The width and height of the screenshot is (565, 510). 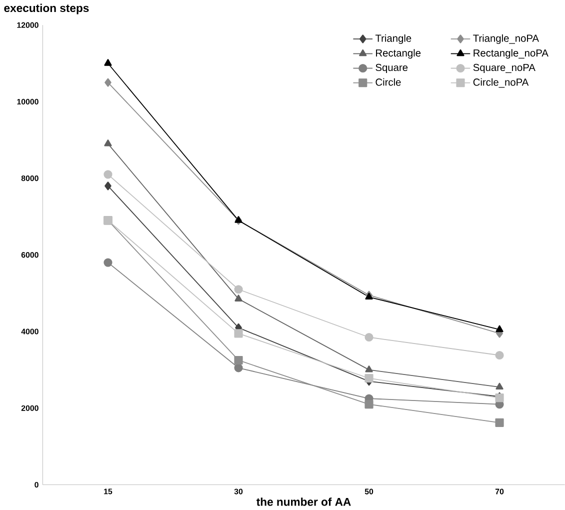 I want to click on legend-label: Triangle, so click(x=393, y=39).